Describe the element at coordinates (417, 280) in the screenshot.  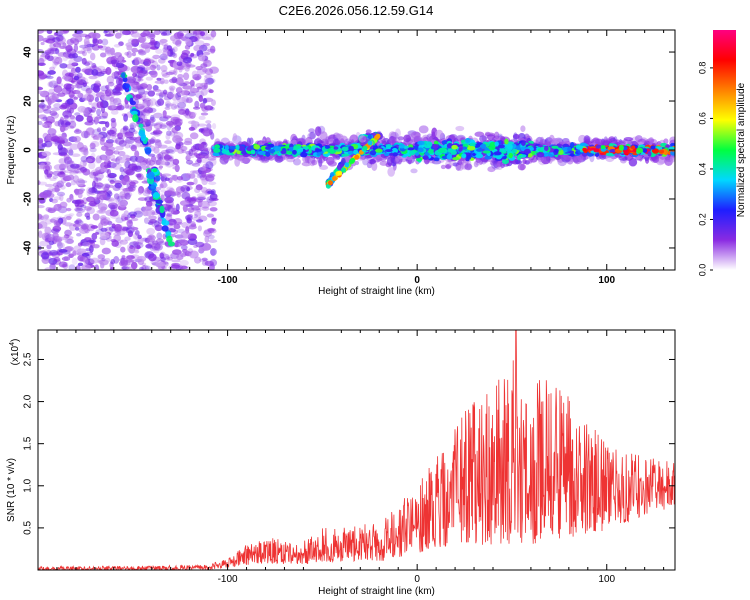
I see `x-tick-label: 0` at that location.